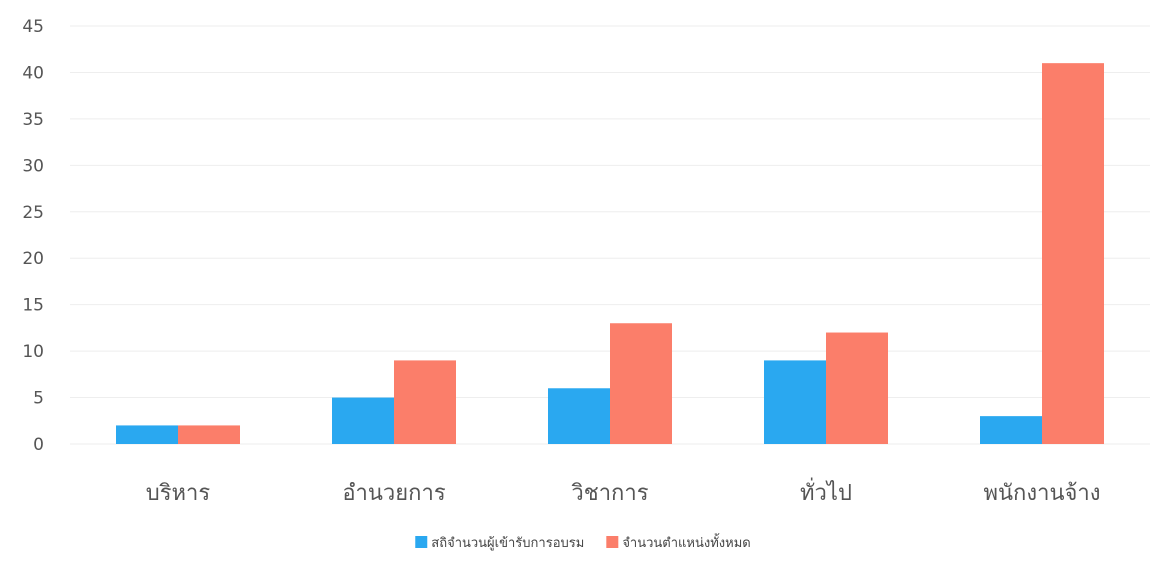 This screenshot has width=1168, height=581. I want to click on y-tick-label: 25, so click(33, 213).